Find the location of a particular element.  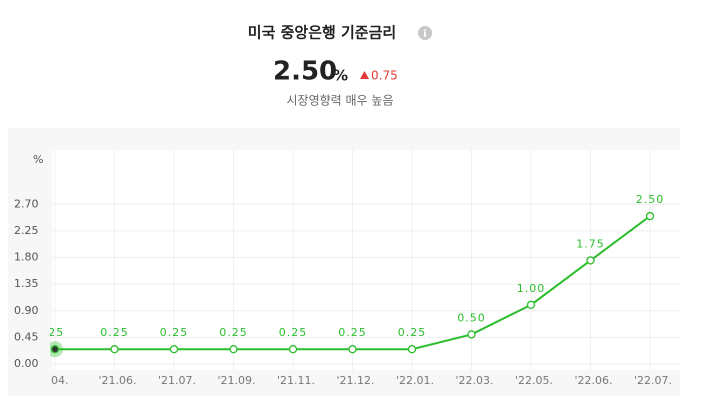

y-tick-label: 1.35 is located at coordinates (26, 283).